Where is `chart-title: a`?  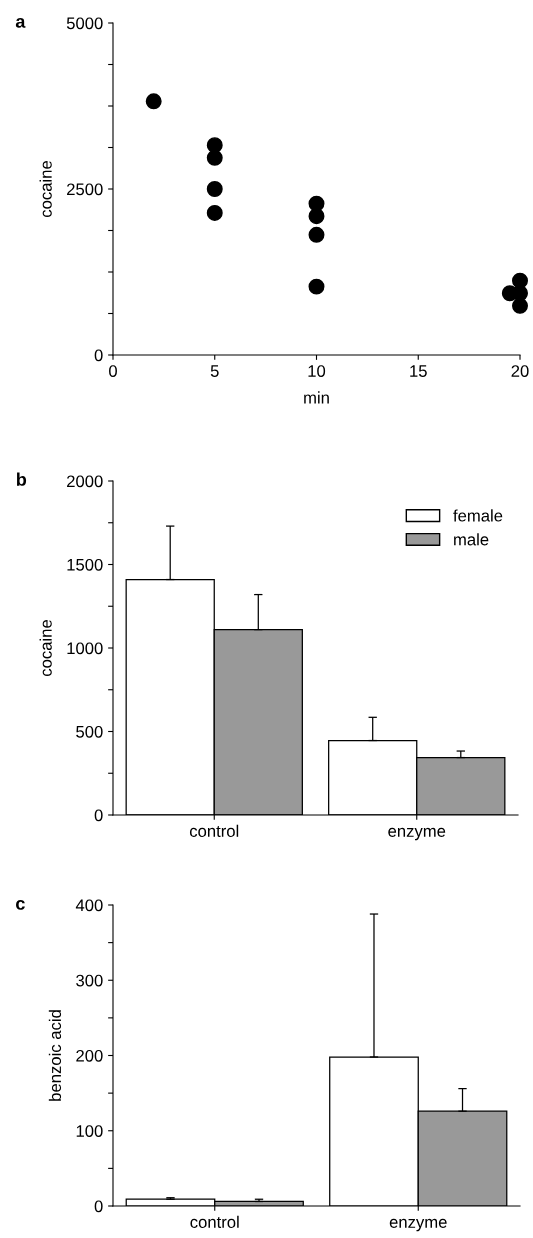 chart-title: a is located at coordinates (20, 22).